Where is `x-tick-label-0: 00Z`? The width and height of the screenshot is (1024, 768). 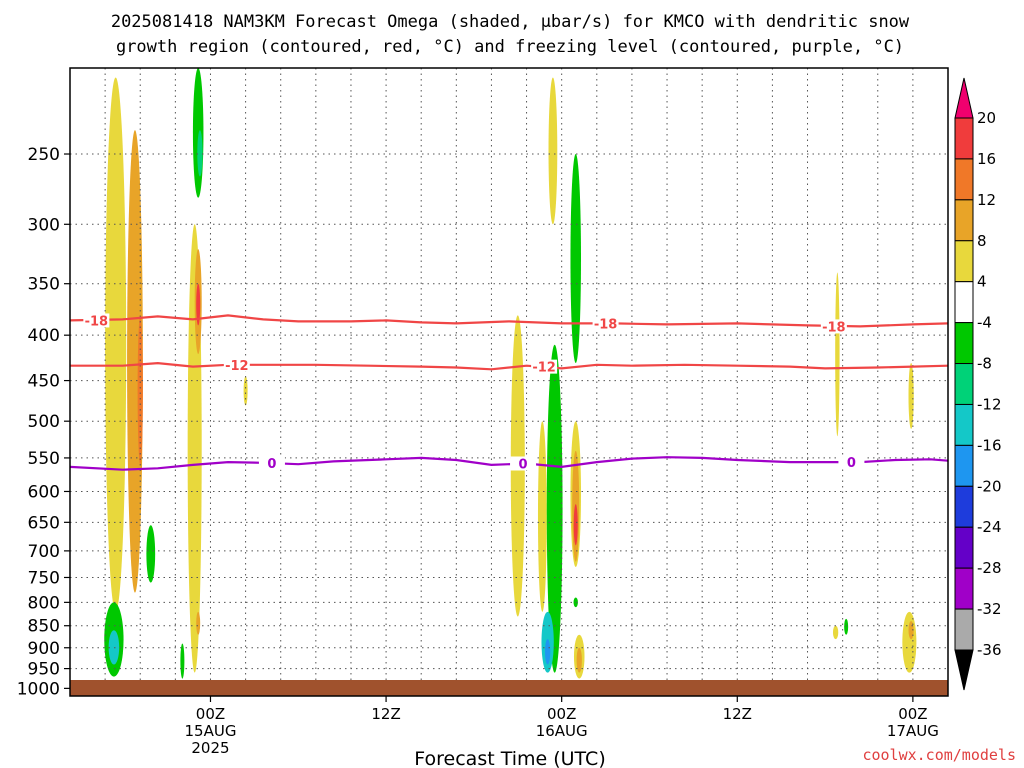
x-tick-label-0: 00Z is located at coordinates (210, 714).